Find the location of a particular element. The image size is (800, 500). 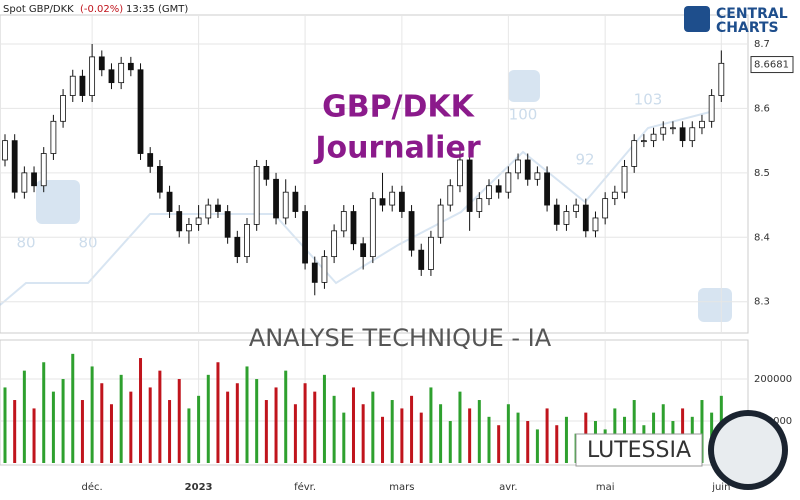

y-tick-label: 200000 is located at coordinates (773, 379).